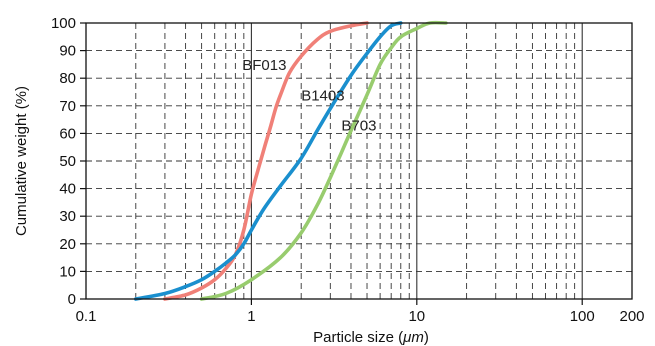 The height and width of the screenshot is (346, 655). I want to click on series-label-b703: B703, so click(358, 126).